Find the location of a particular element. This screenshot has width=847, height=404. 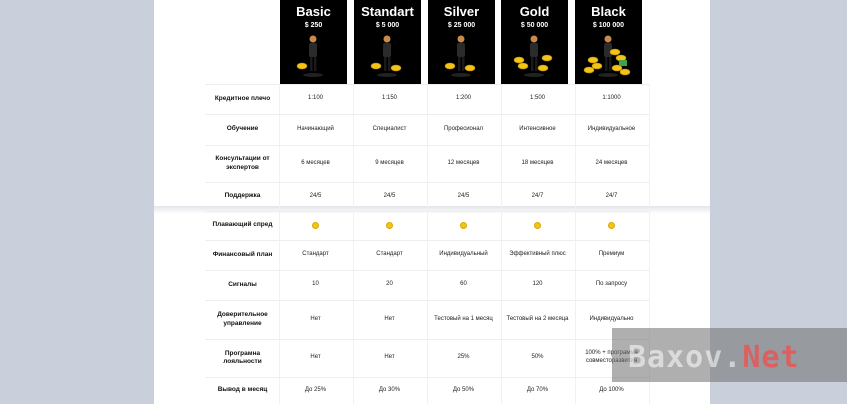

plan-name: Gold is located at coordinates (534, 11).